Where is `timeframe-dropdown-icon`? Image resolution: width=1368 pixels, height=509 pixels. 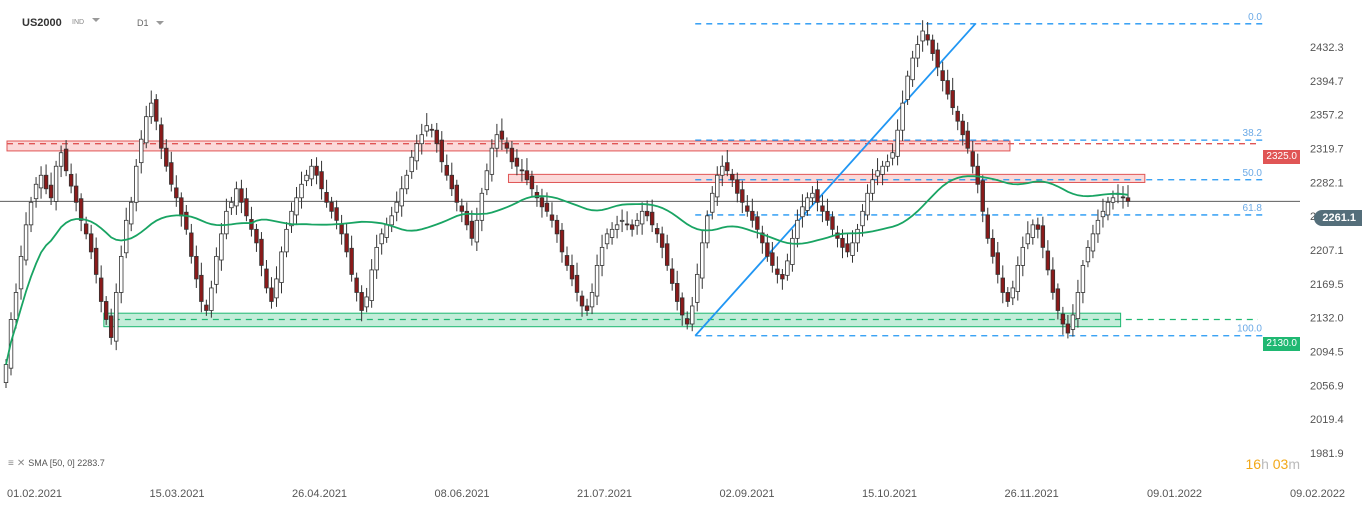 timeframe-dropdown-icon is located at coordinates (160, 23).